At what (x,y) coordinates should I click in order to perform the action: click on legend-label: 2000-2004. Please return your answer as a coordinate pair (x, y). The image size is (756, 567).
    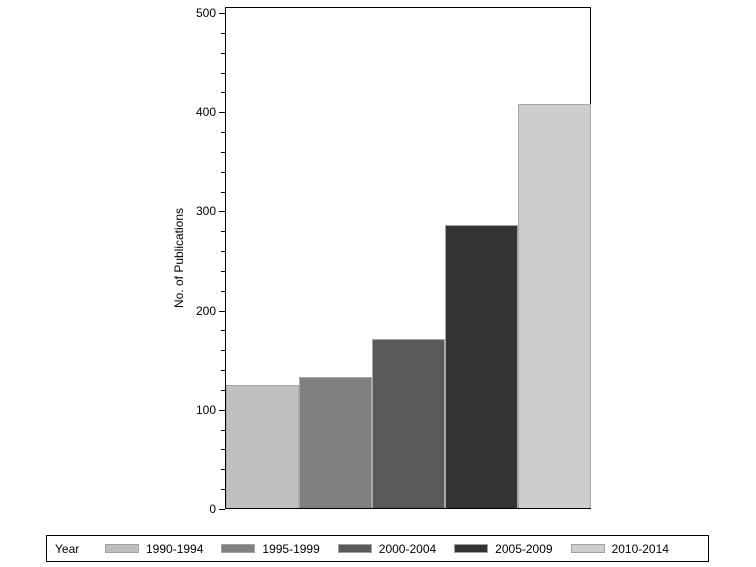
    Looking at the image, I should click on (407, 548).